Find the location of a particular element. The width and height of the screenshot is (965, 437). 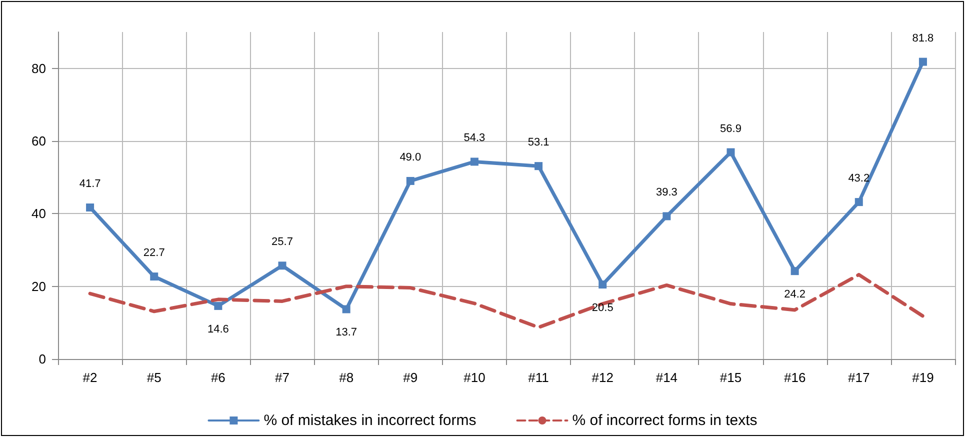

data-label: 20.5 is located at coordinates (603, 308).